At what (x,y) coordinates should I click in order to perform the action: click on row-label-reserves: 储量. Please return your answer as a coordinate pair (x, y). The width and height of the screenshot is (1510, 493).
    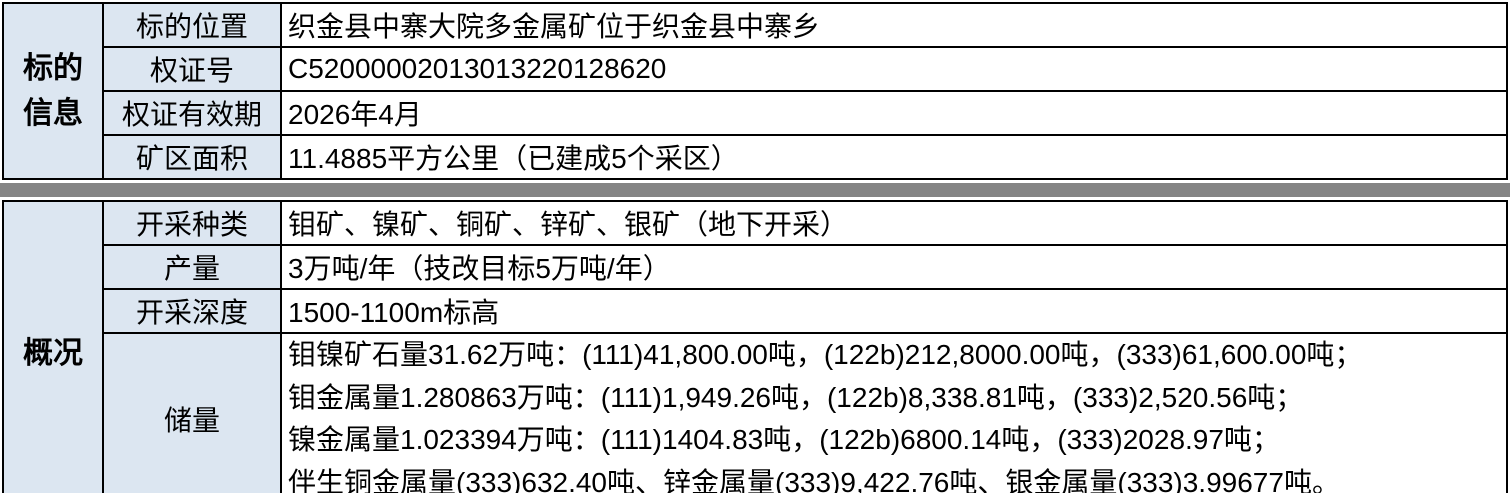
    Looking at the image, I should click on (192, 412).